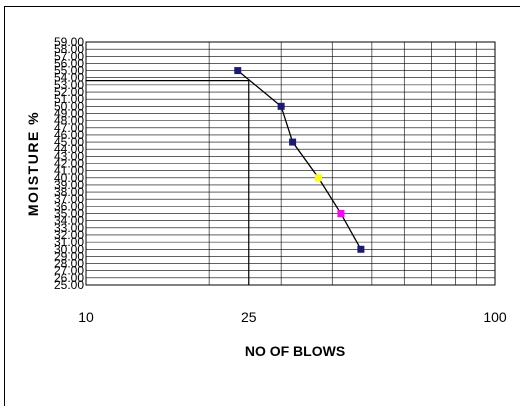 The height and width of the screenshot is (414, 525). Describe the element at coordinates (69, 78) in the screenshot. I see `y-tick-label: 54.00` at that location.